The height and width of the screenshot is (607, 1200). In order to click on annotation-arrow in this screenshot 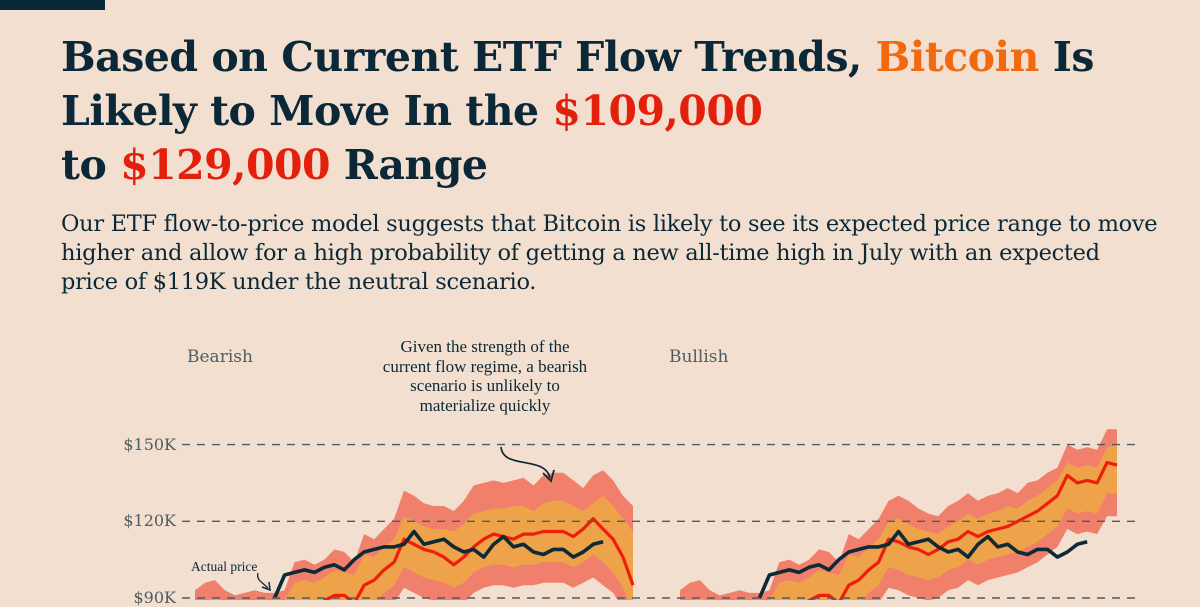, I will do `click(525, 462)`.